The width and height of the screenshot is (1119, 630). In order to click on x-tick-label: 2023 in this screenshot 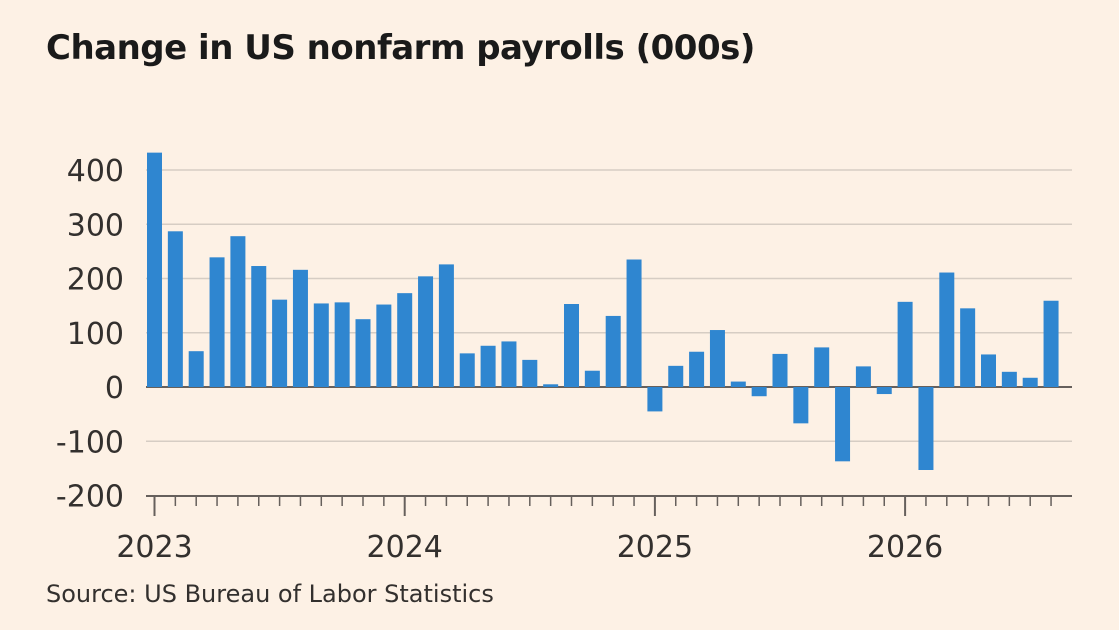, I will do `click(154, 547)`.